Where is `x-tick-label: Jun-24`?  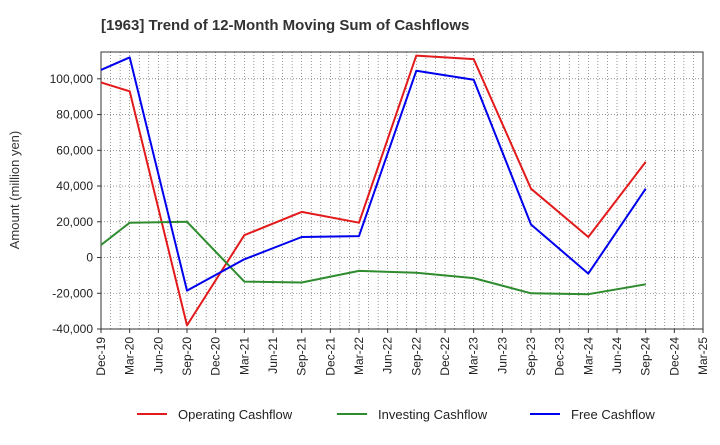
x-tick-label: Jun-24 is located at coordinates (617, 355).